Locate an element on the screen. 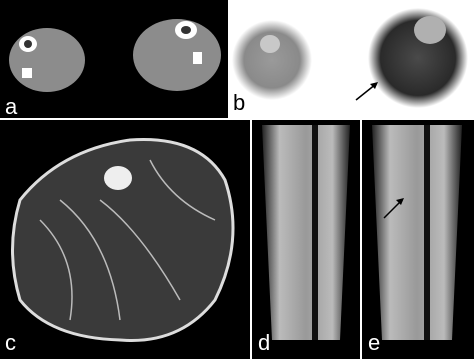 The width and height of the screenshot is (474, 359). arrow-e-head is located at coordinates (400, 201).